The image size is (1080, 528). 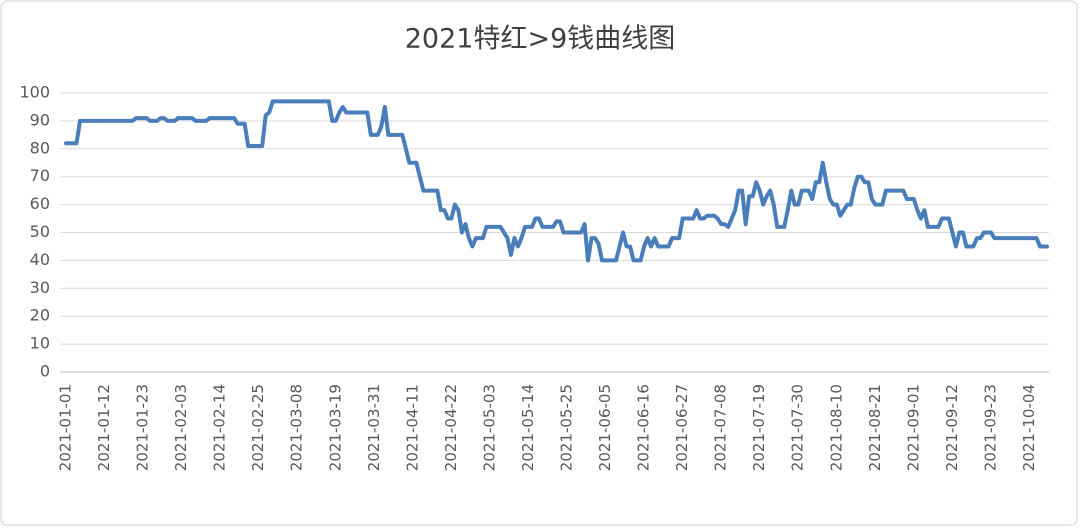 I want to click on y-tick-label: 50, so click(x=40, y=231).